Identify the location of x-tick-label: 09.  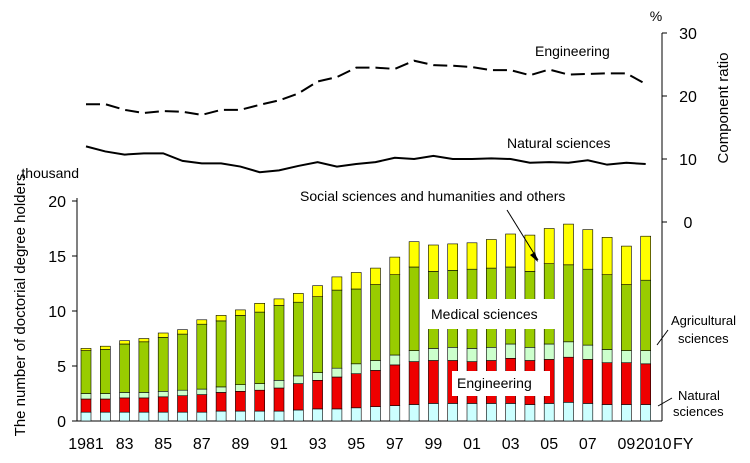
(627, 444).